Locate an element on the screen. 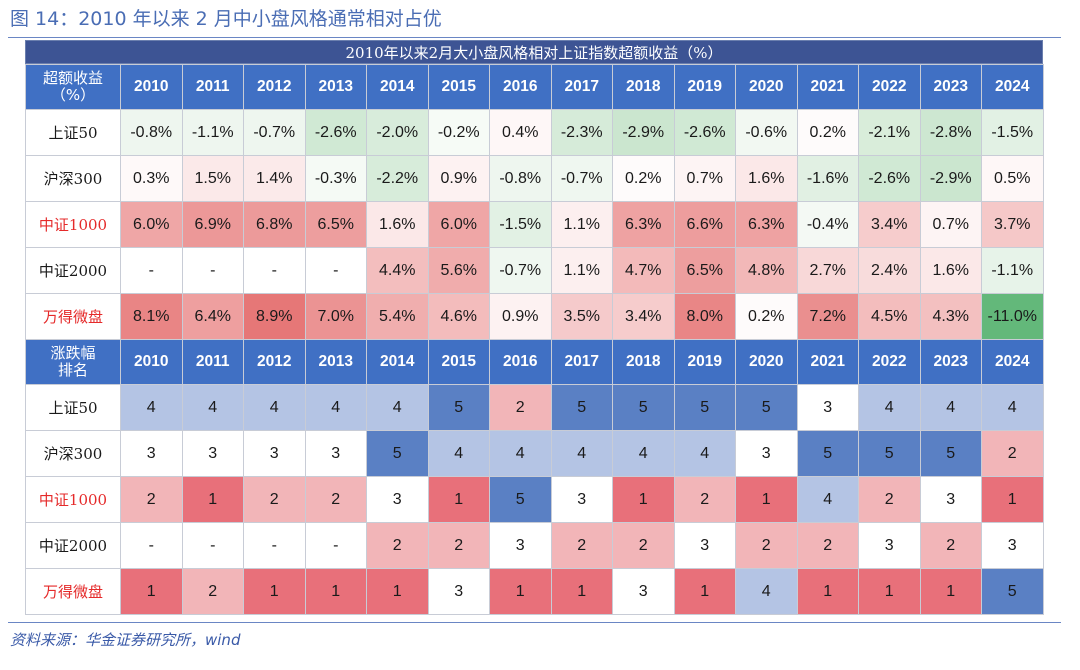 Image resolution: width=1080 pixels, height=670 pixels. excess_section-cell: 5.6% is located at coordinates (458, 270).